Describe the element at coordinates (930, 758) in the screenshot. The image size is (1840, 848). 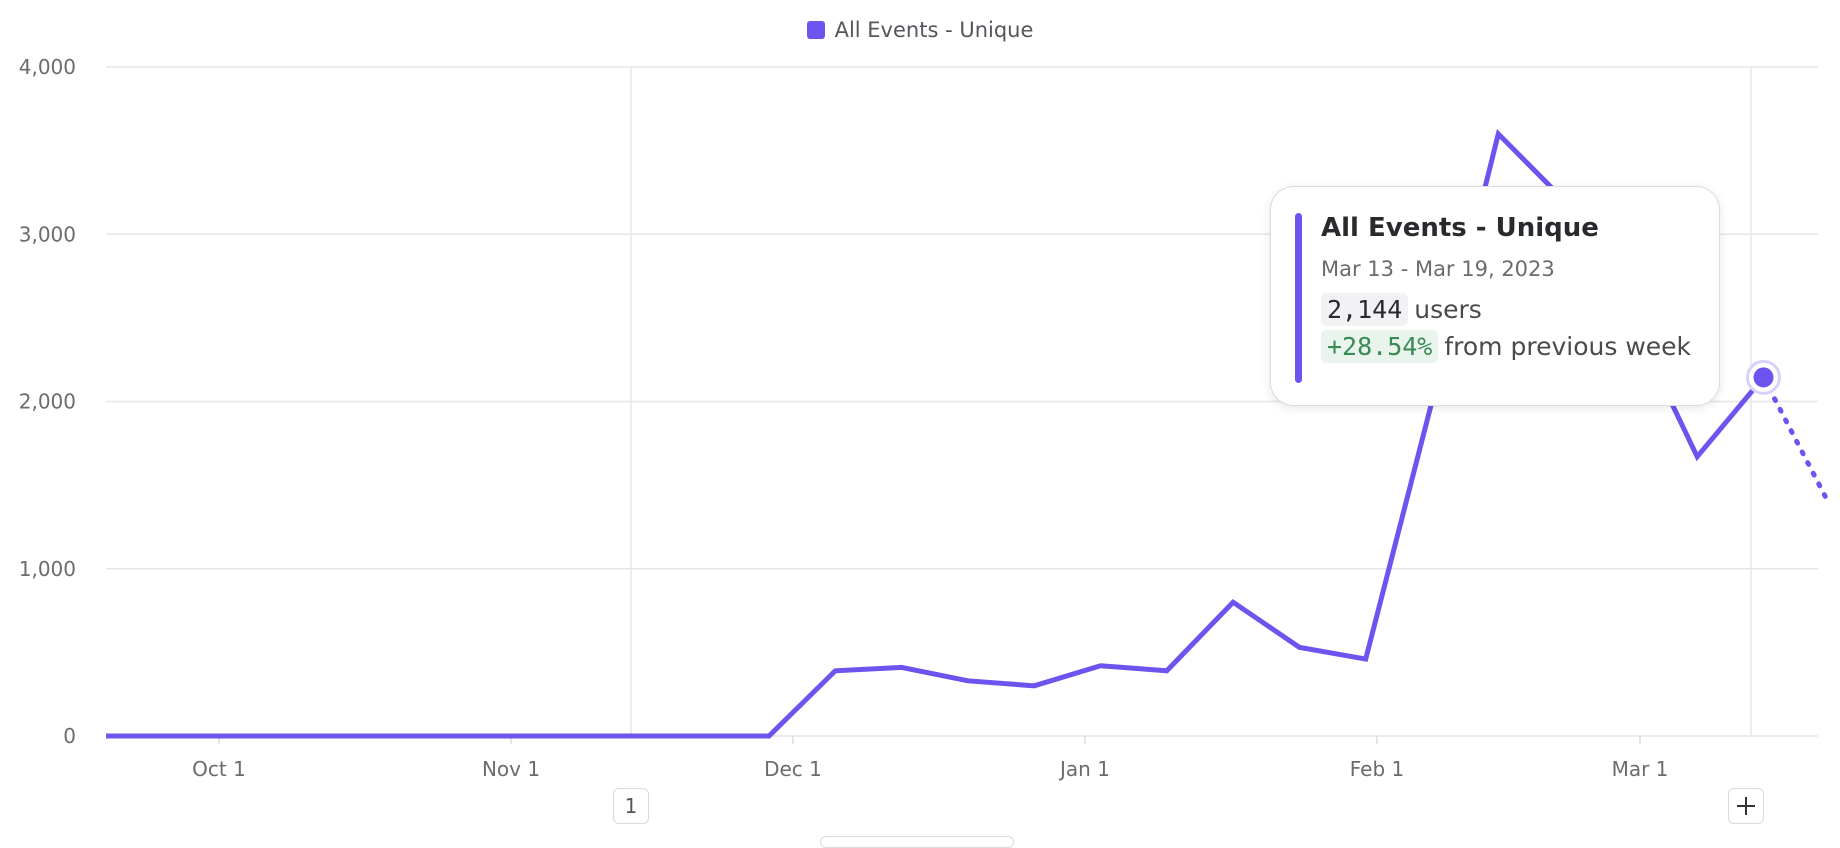
I see `x-axis-ticks: Oct 1 Nov 1 Dec 1 Jan 1 Feb 1 Mar 1` at that location.